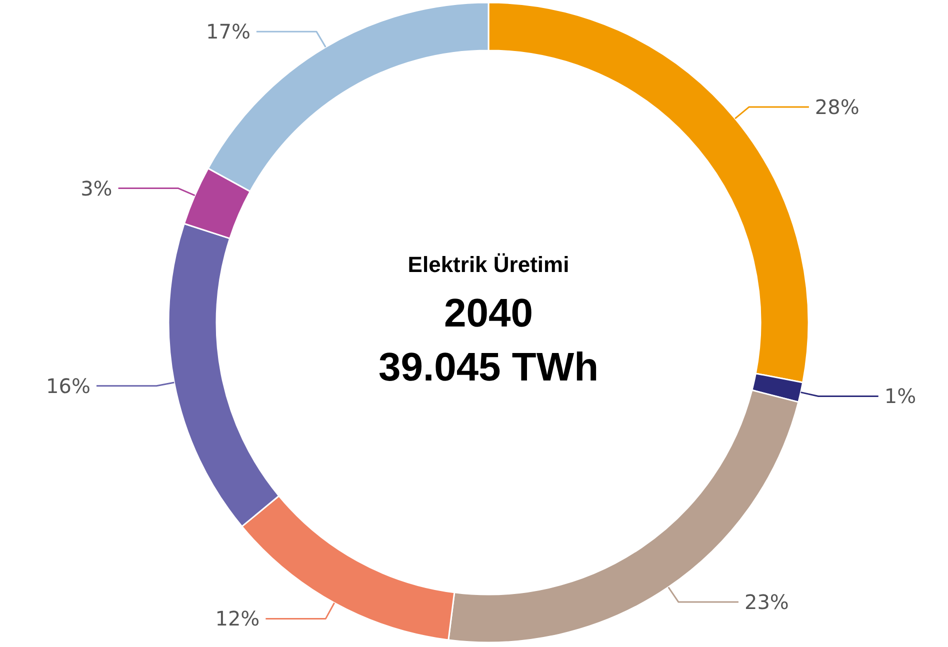 This screenshot has height=647, width=948. I want to click on data-label: 28%, so click(837, 107).